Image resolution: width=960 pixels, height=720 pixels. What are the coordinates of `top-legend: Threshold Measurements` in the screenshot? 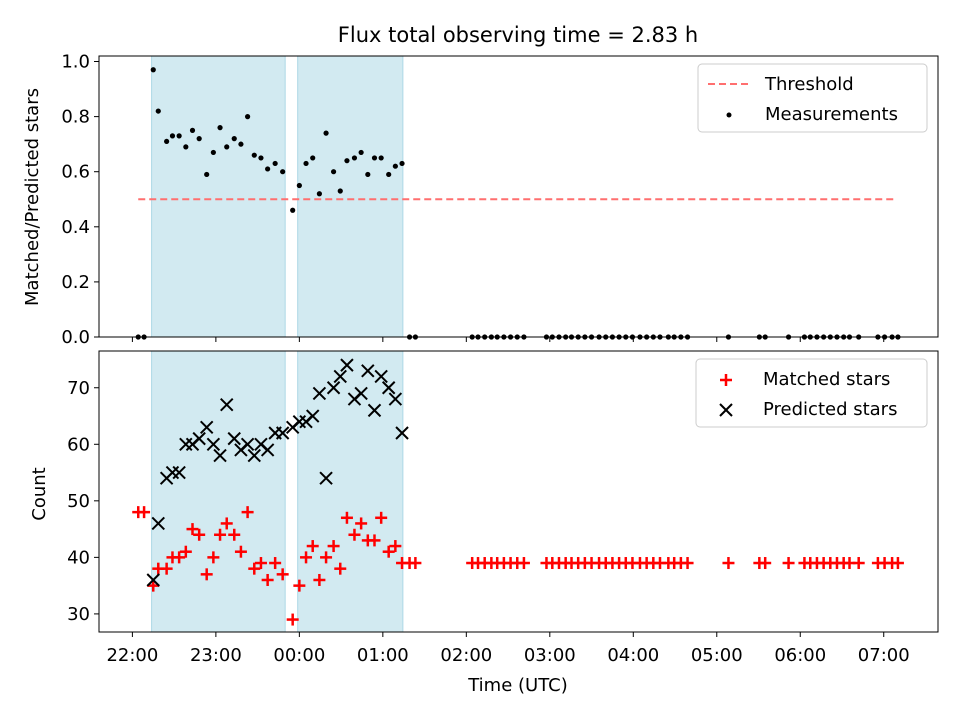 It's located at (812, 98).